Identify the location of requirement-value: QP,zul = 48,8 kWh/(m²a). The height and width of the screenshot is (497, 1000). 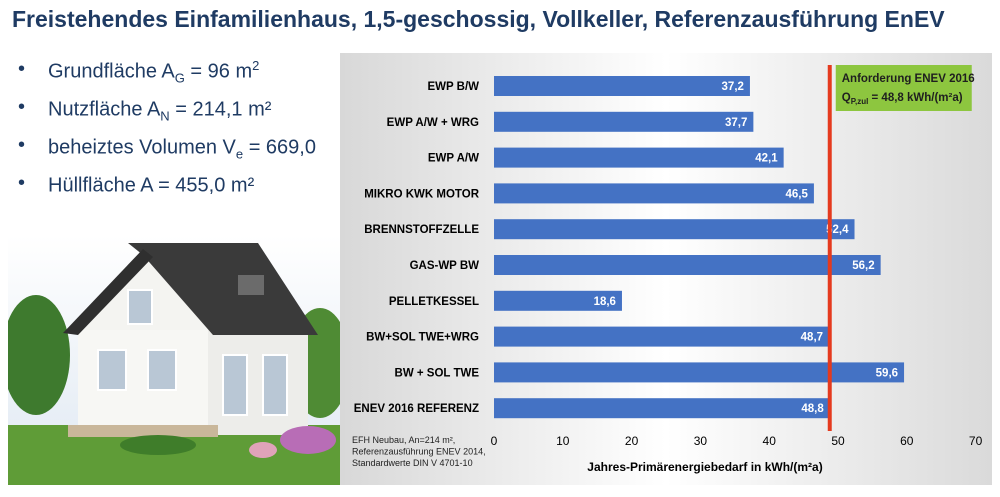
(902, 99).